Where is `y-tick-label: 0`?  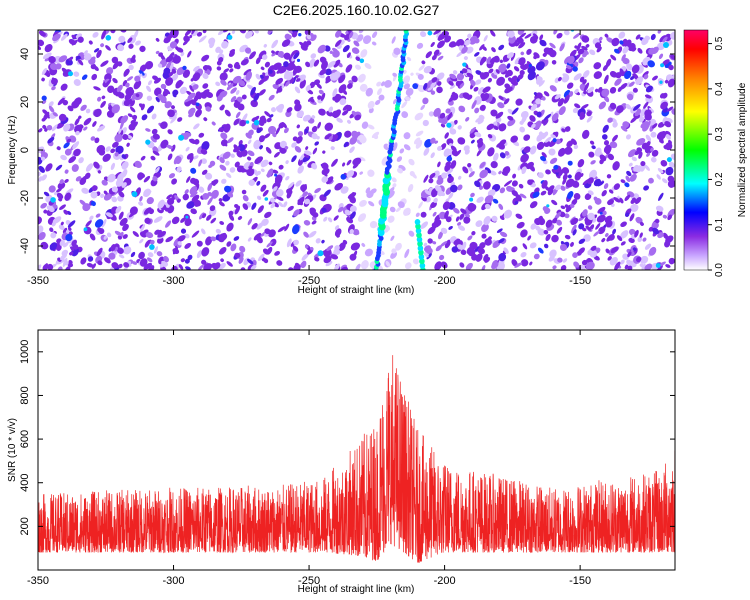
y-tick-label: 0 is located at coordinates (25, 150).